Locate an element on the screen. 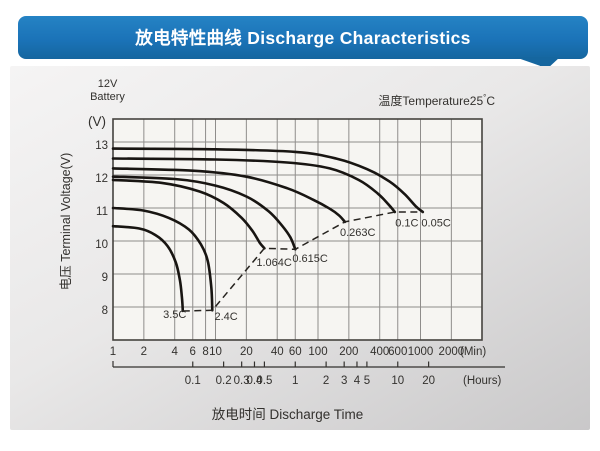 The width and height of the screenshot is (600, 451). x-tick-label-hours: 0.4 is located at coordinates (254, 381).